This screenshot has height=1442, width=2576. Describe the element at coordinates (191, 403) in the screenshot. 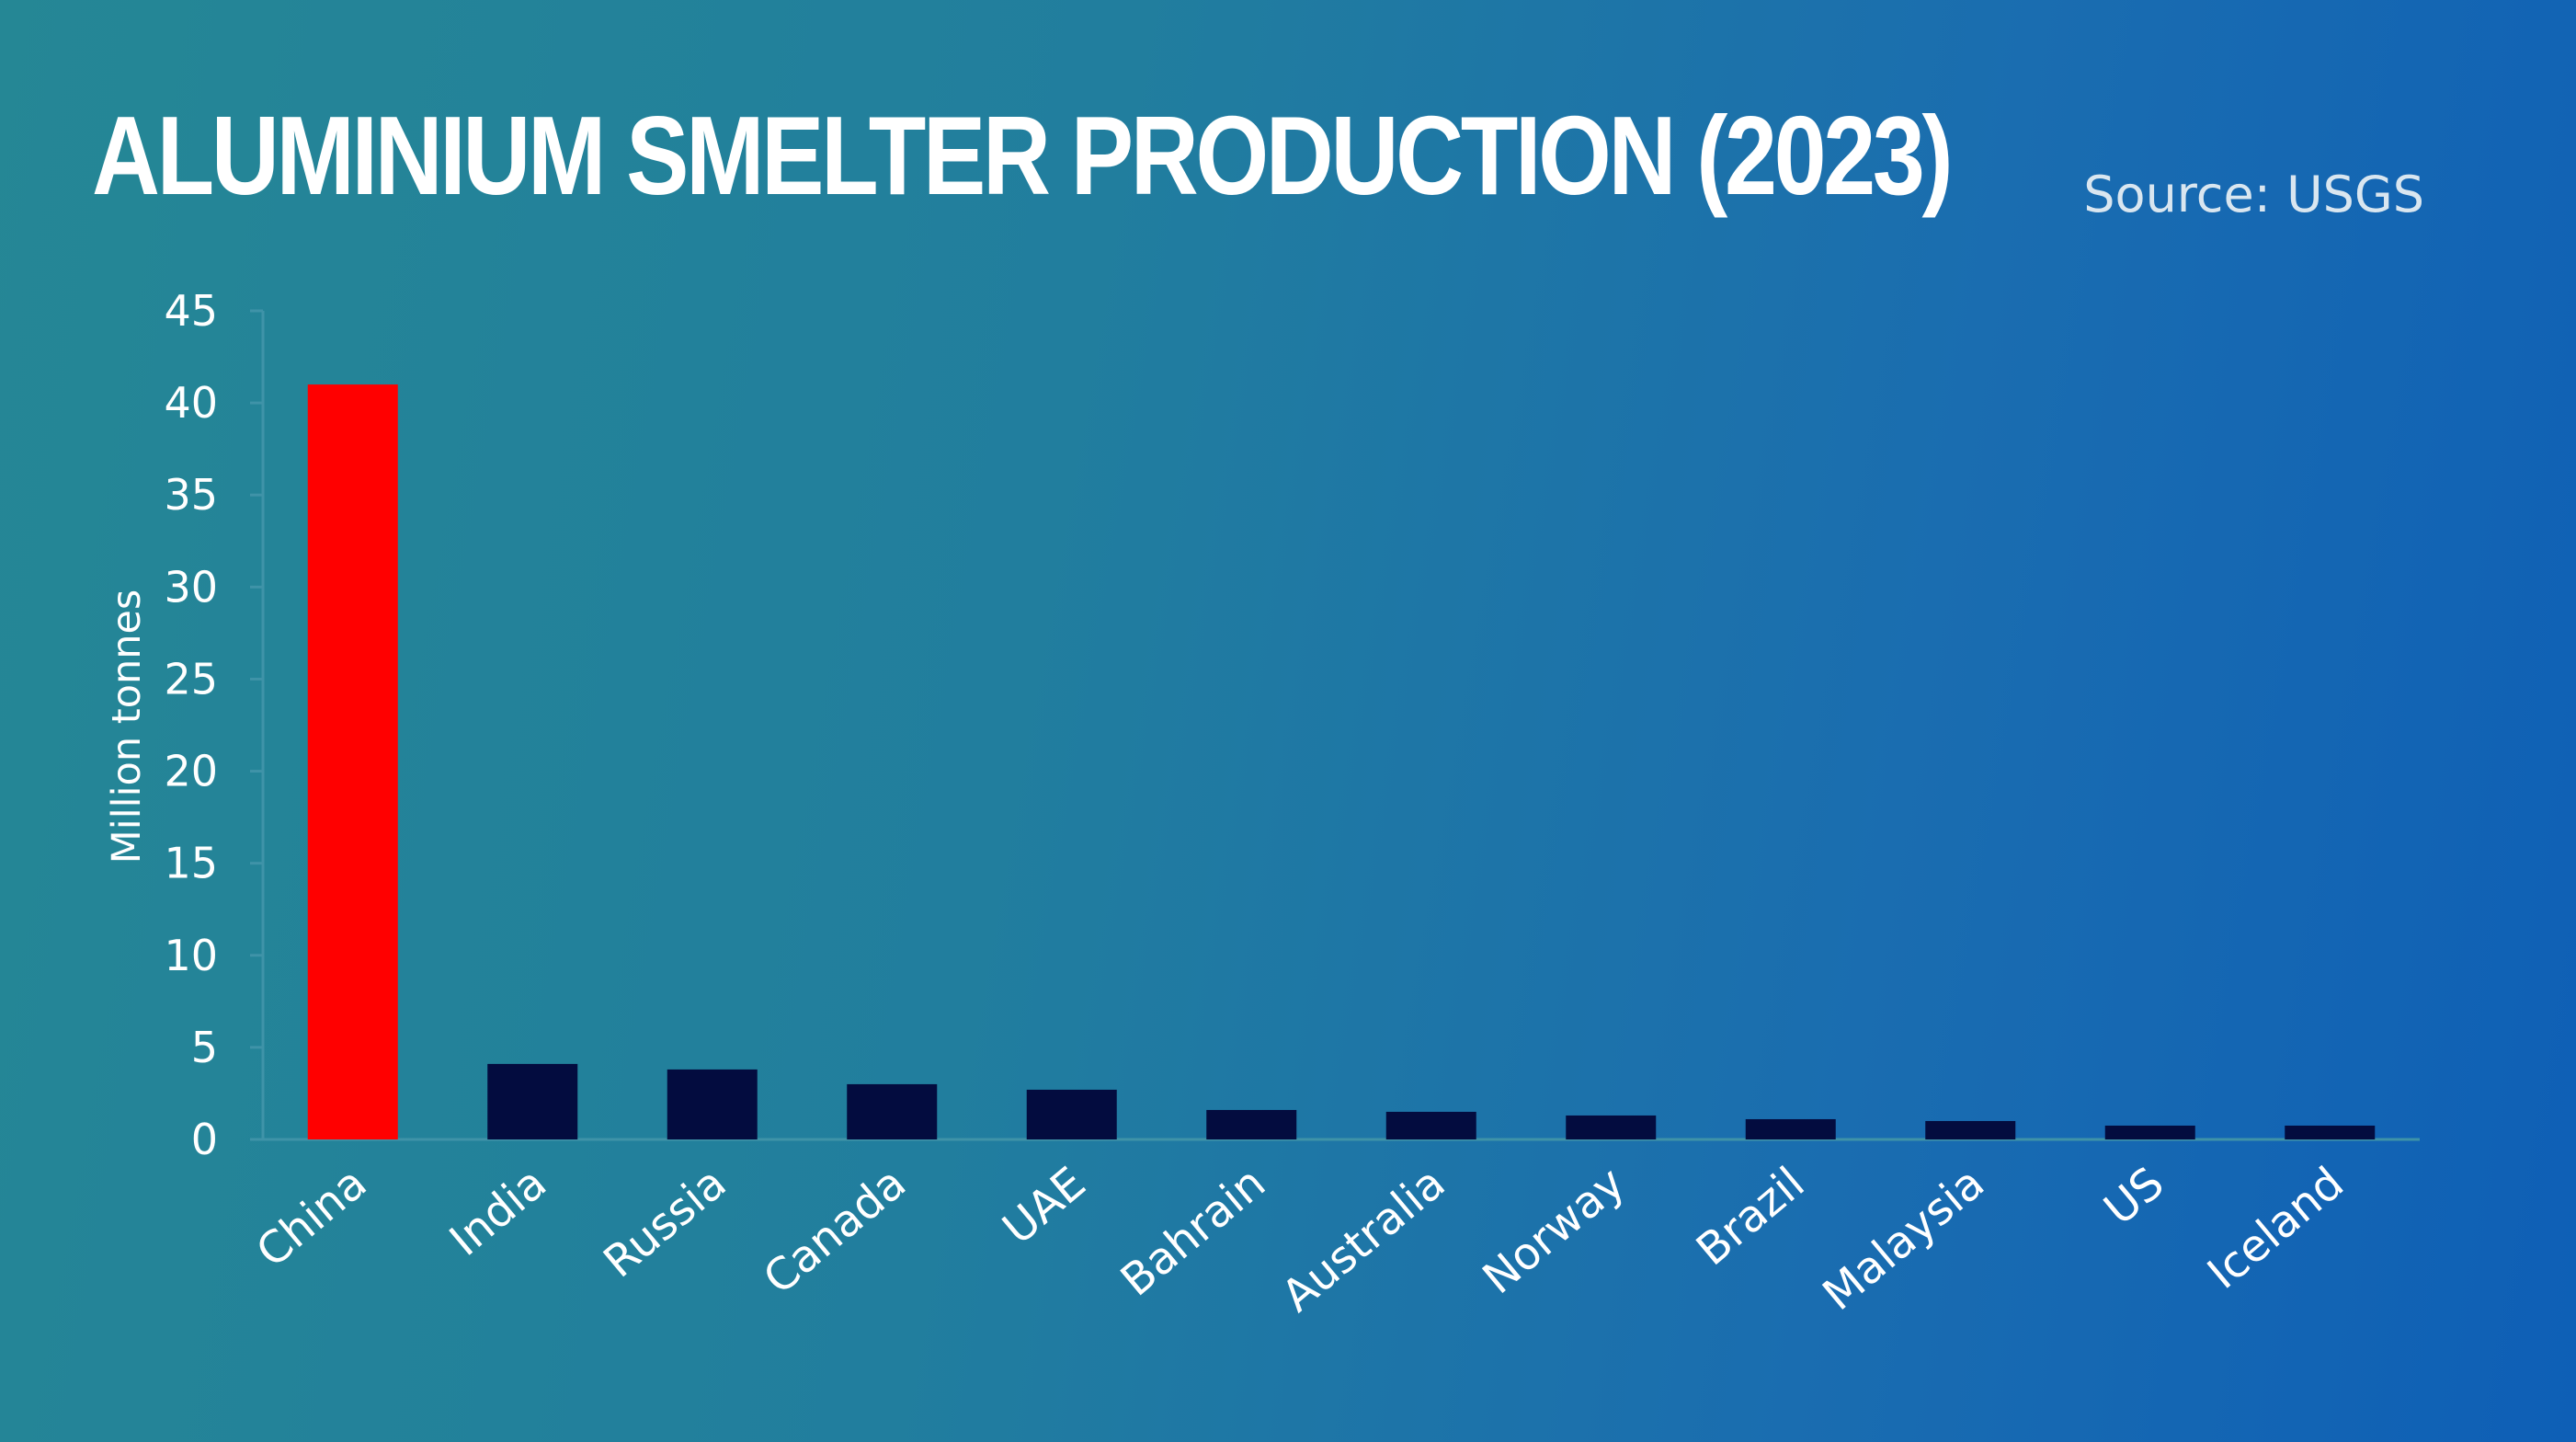

I see `y-tick-label: 40` at that location.